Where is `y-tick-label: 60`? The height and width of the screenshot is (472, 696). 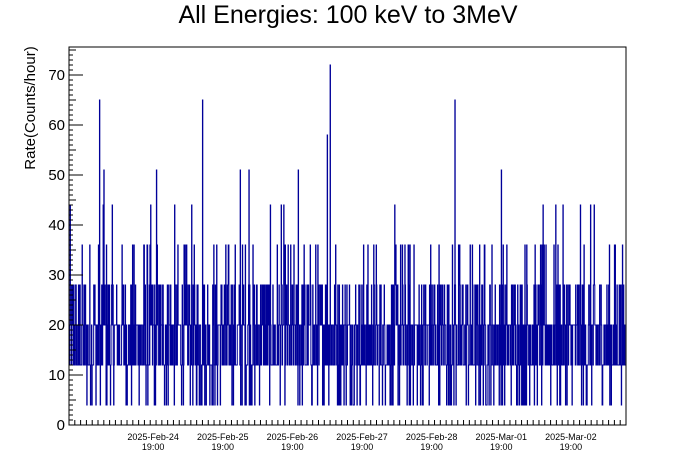
y-tick-label: 60 is located at coordinates (56, 125).